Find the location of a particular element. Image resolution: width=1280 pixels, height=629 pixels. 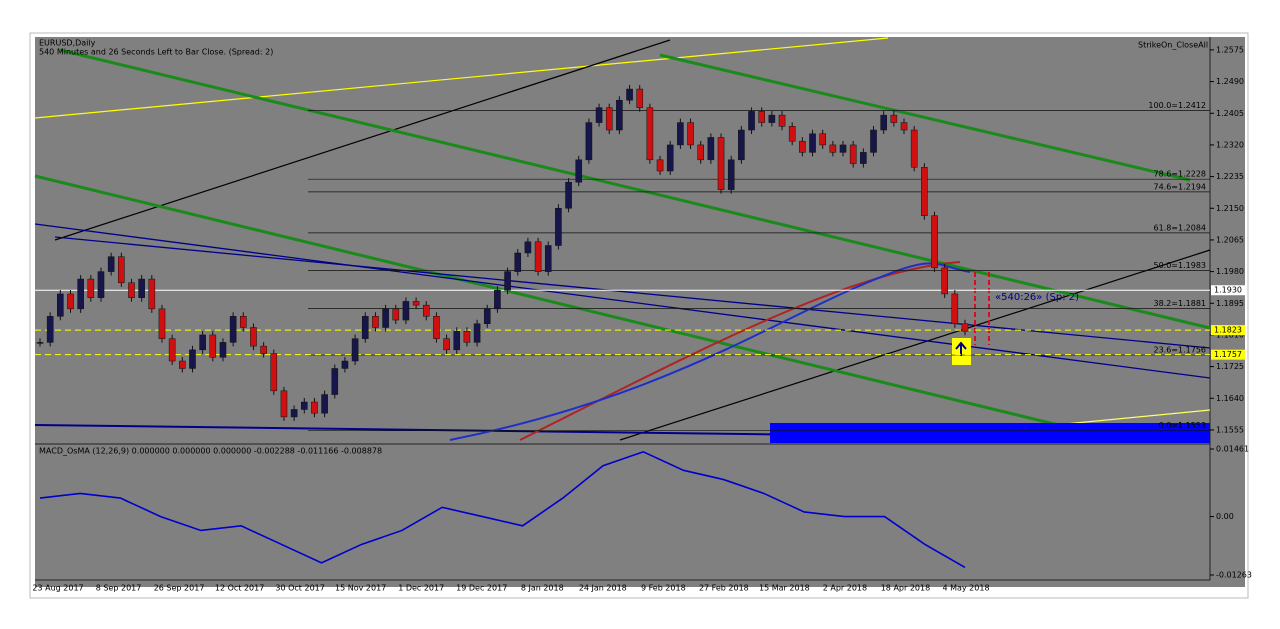

x-tick-label: 8 Jan 2018 is located at coordinates (542, 588).